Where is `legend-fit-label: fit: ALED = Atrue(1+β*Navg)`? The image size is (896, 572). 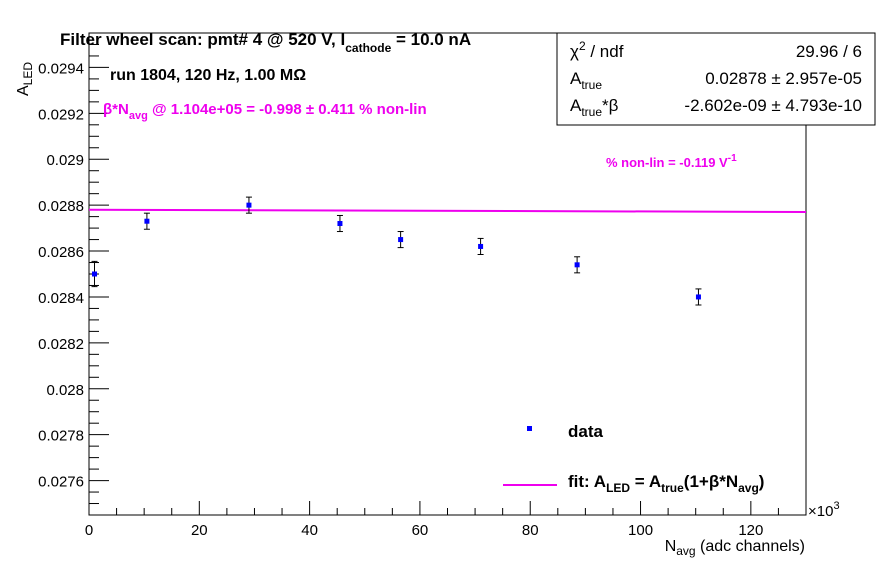
legend-fit-label: fit: ALED = Atrue(1+β*Navg) is located at coordinates (666, 483).